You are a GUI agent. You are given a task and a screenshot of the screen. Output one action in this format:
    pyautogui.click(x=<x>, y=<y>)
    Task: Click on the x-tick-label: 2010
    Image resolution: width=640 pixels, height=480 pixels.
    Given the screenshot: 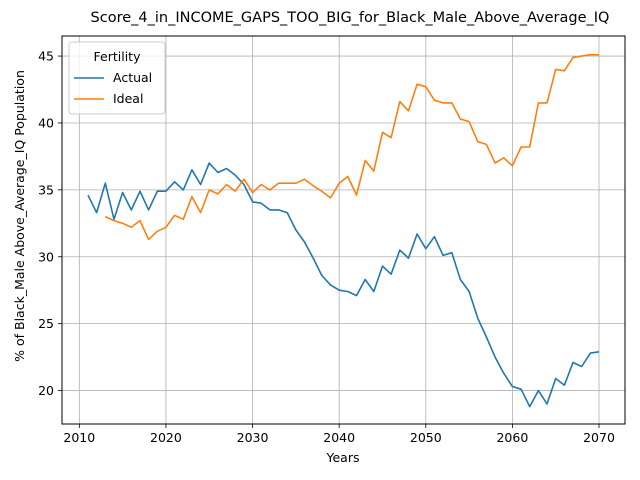 What is the action you would take?
    pyautogui.click(x=79, y=437)
    